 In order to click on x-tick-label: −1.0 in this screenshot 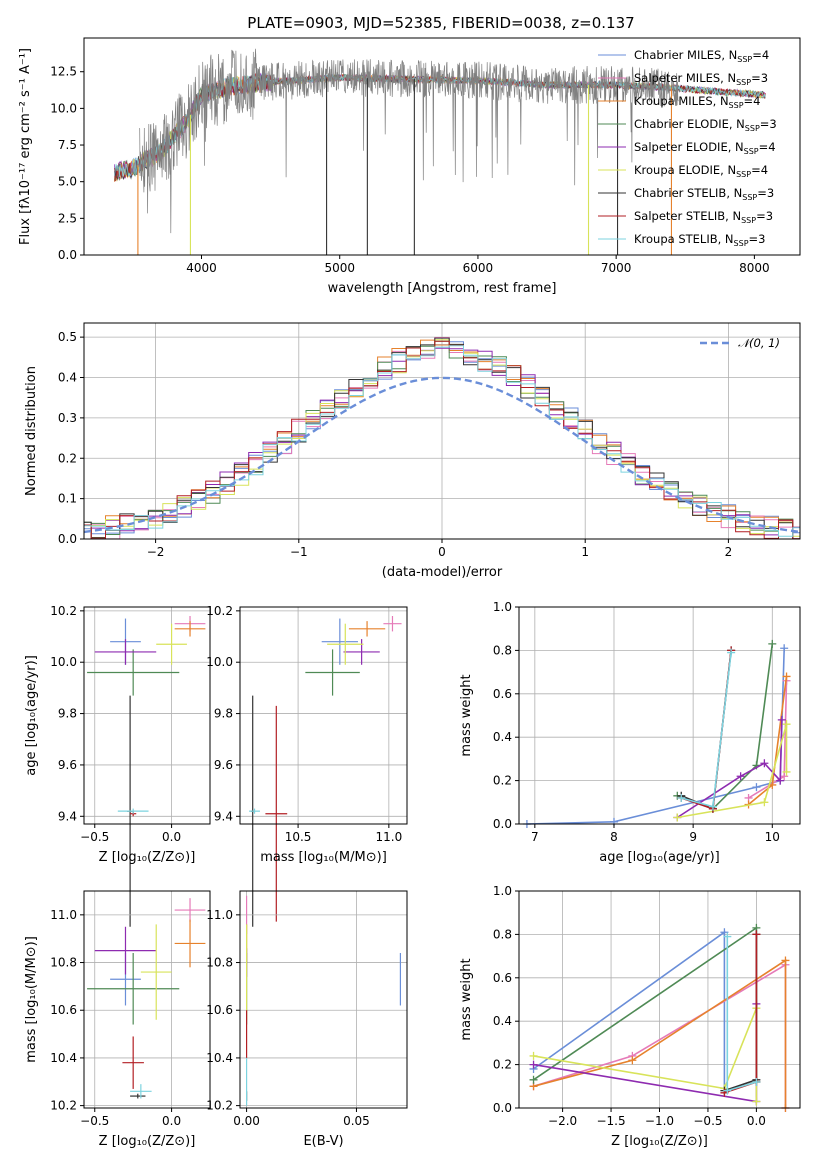, I will do `click(659, 1121)`.